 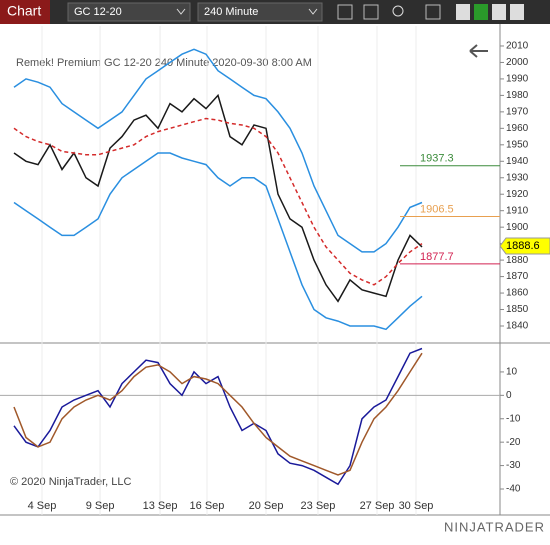 What do you see at coordinates (517, 260) in the screenshot?
I see `y-tick-label: 1880` at bounding box center [517, 260].